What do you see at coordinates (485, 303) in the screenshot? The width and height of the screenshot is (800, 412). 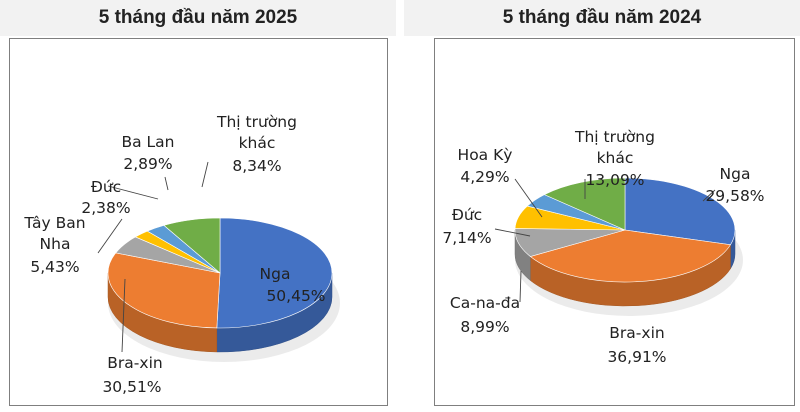 I see `slice-label-2: Ca-na-đa` at bounding box center [485, 303].